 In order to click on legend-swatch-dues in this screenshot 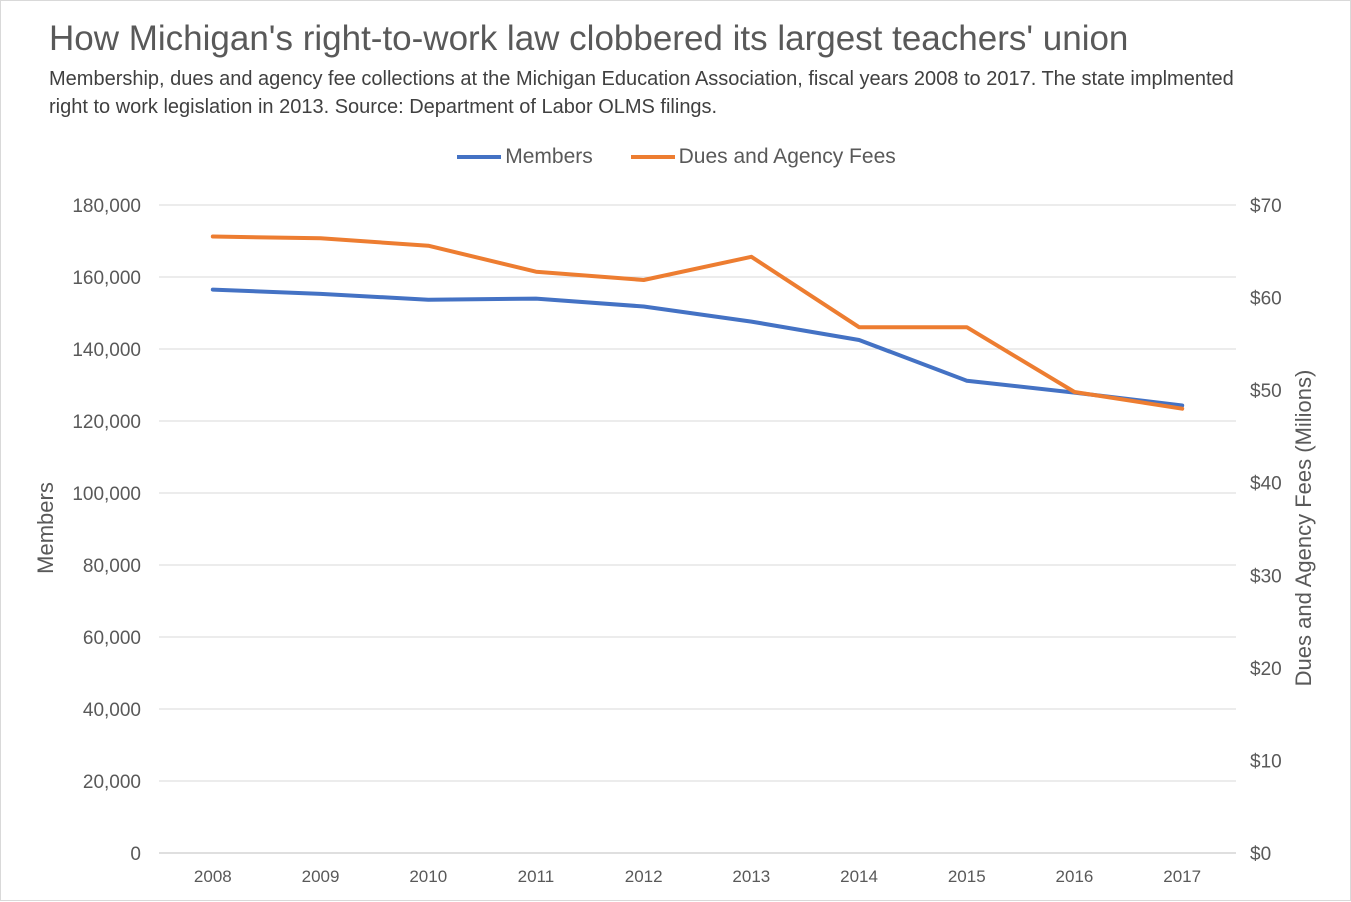, I will do `click(652, 157)`.